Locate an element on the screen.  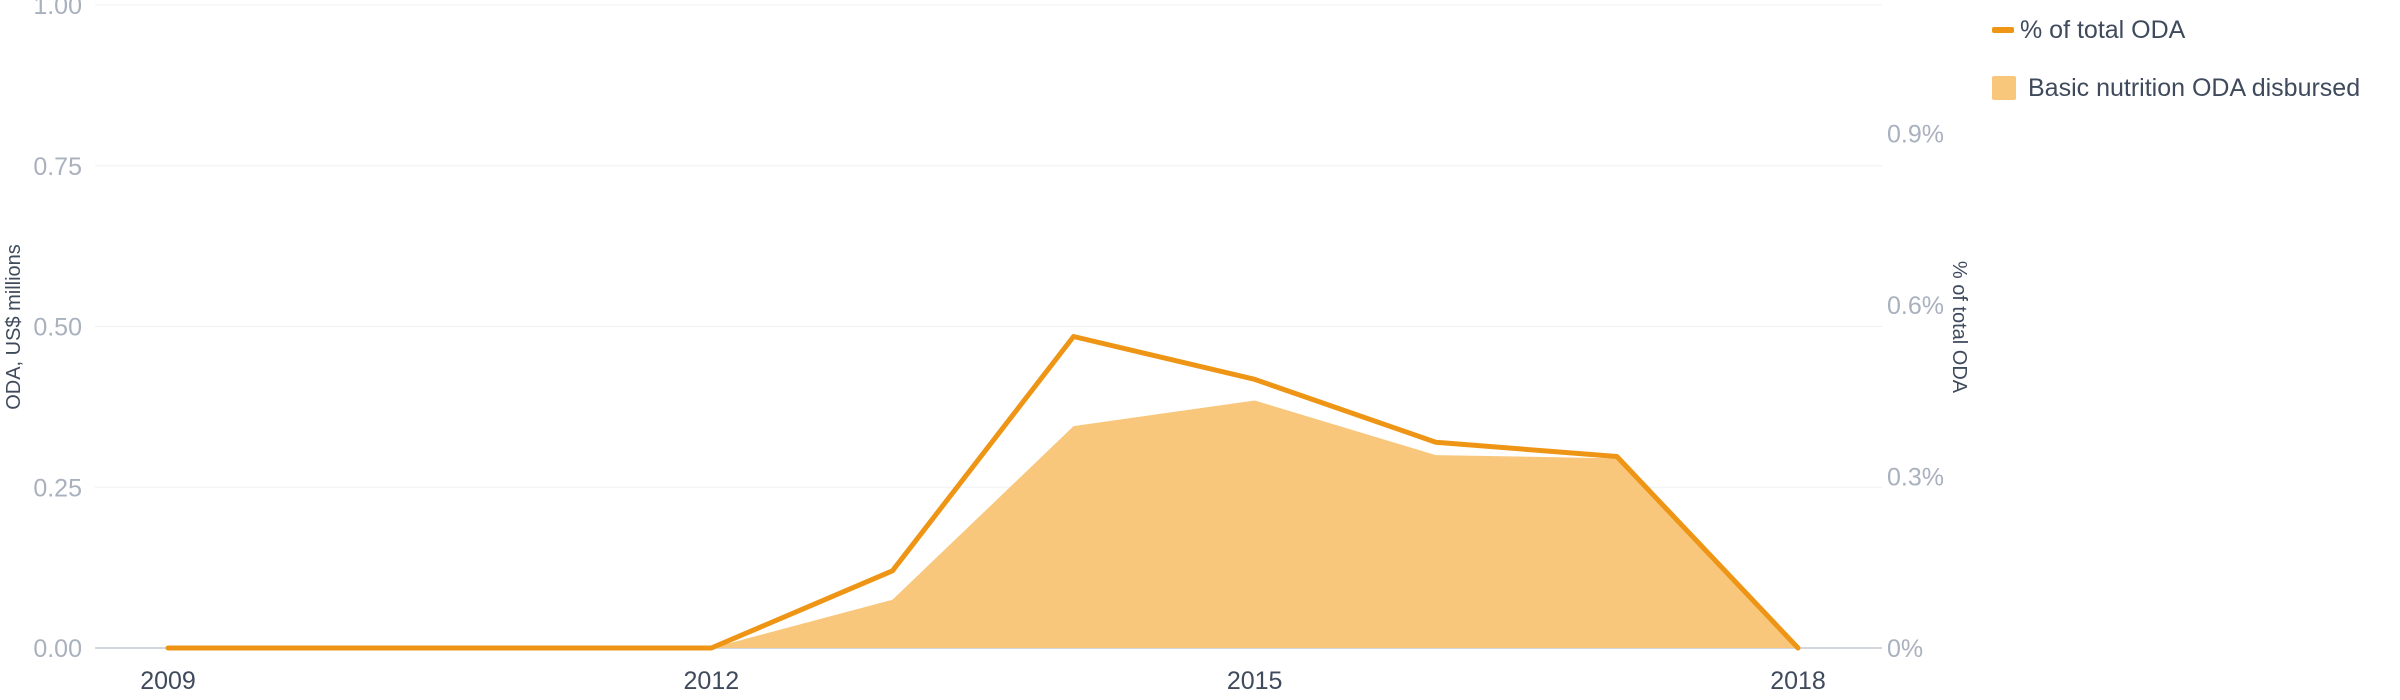
x-tick-label: 2015 is located at coordinates (1255, 681).